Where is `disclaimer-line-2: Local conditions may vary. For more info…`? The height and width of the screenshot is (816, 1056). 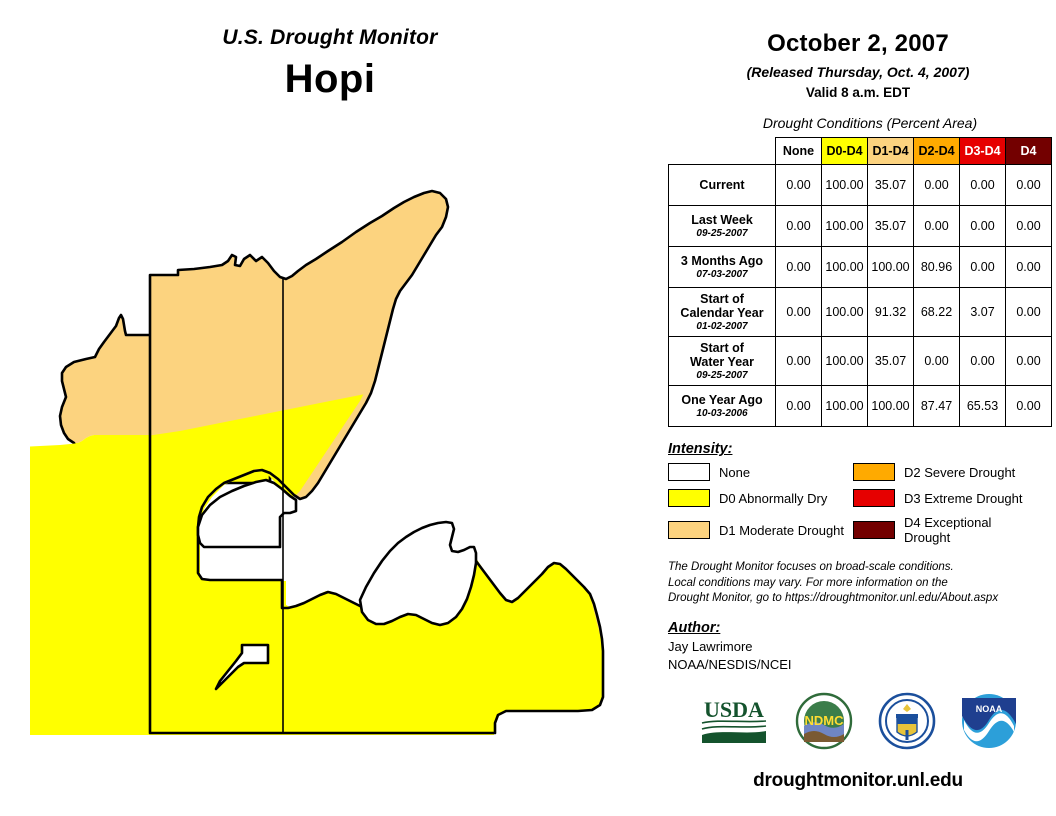
disclaimer-line-2: Local conditions may vary. For more info… is located at coordinates (808, 582).